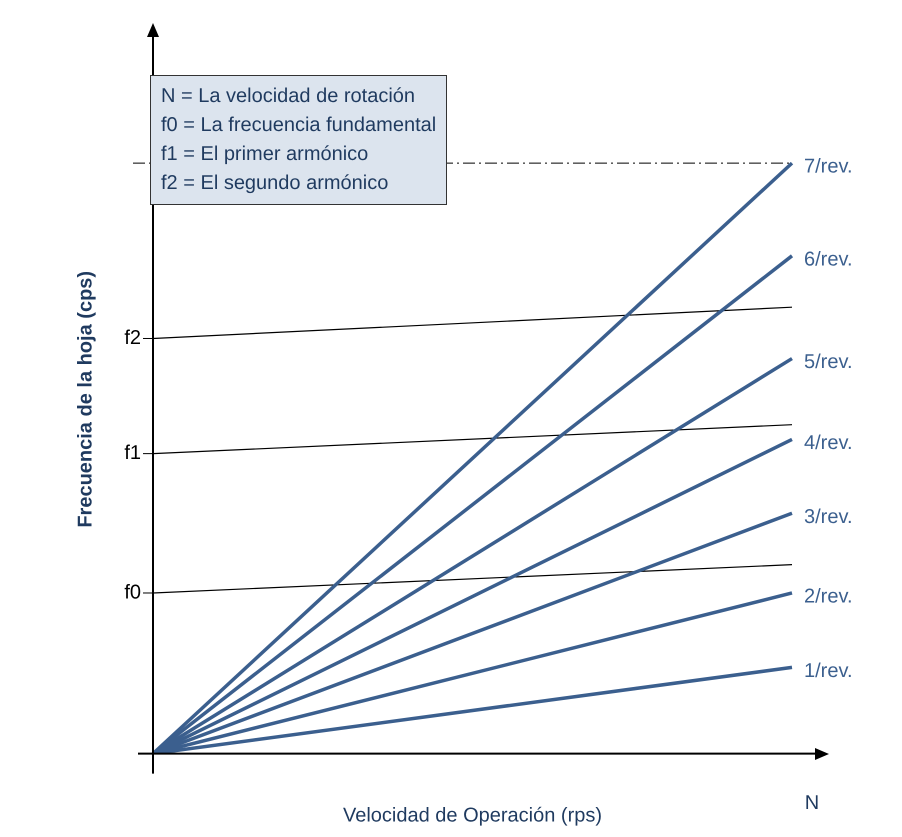  I want to click on series-label: 4/rev., so click(828, 443).